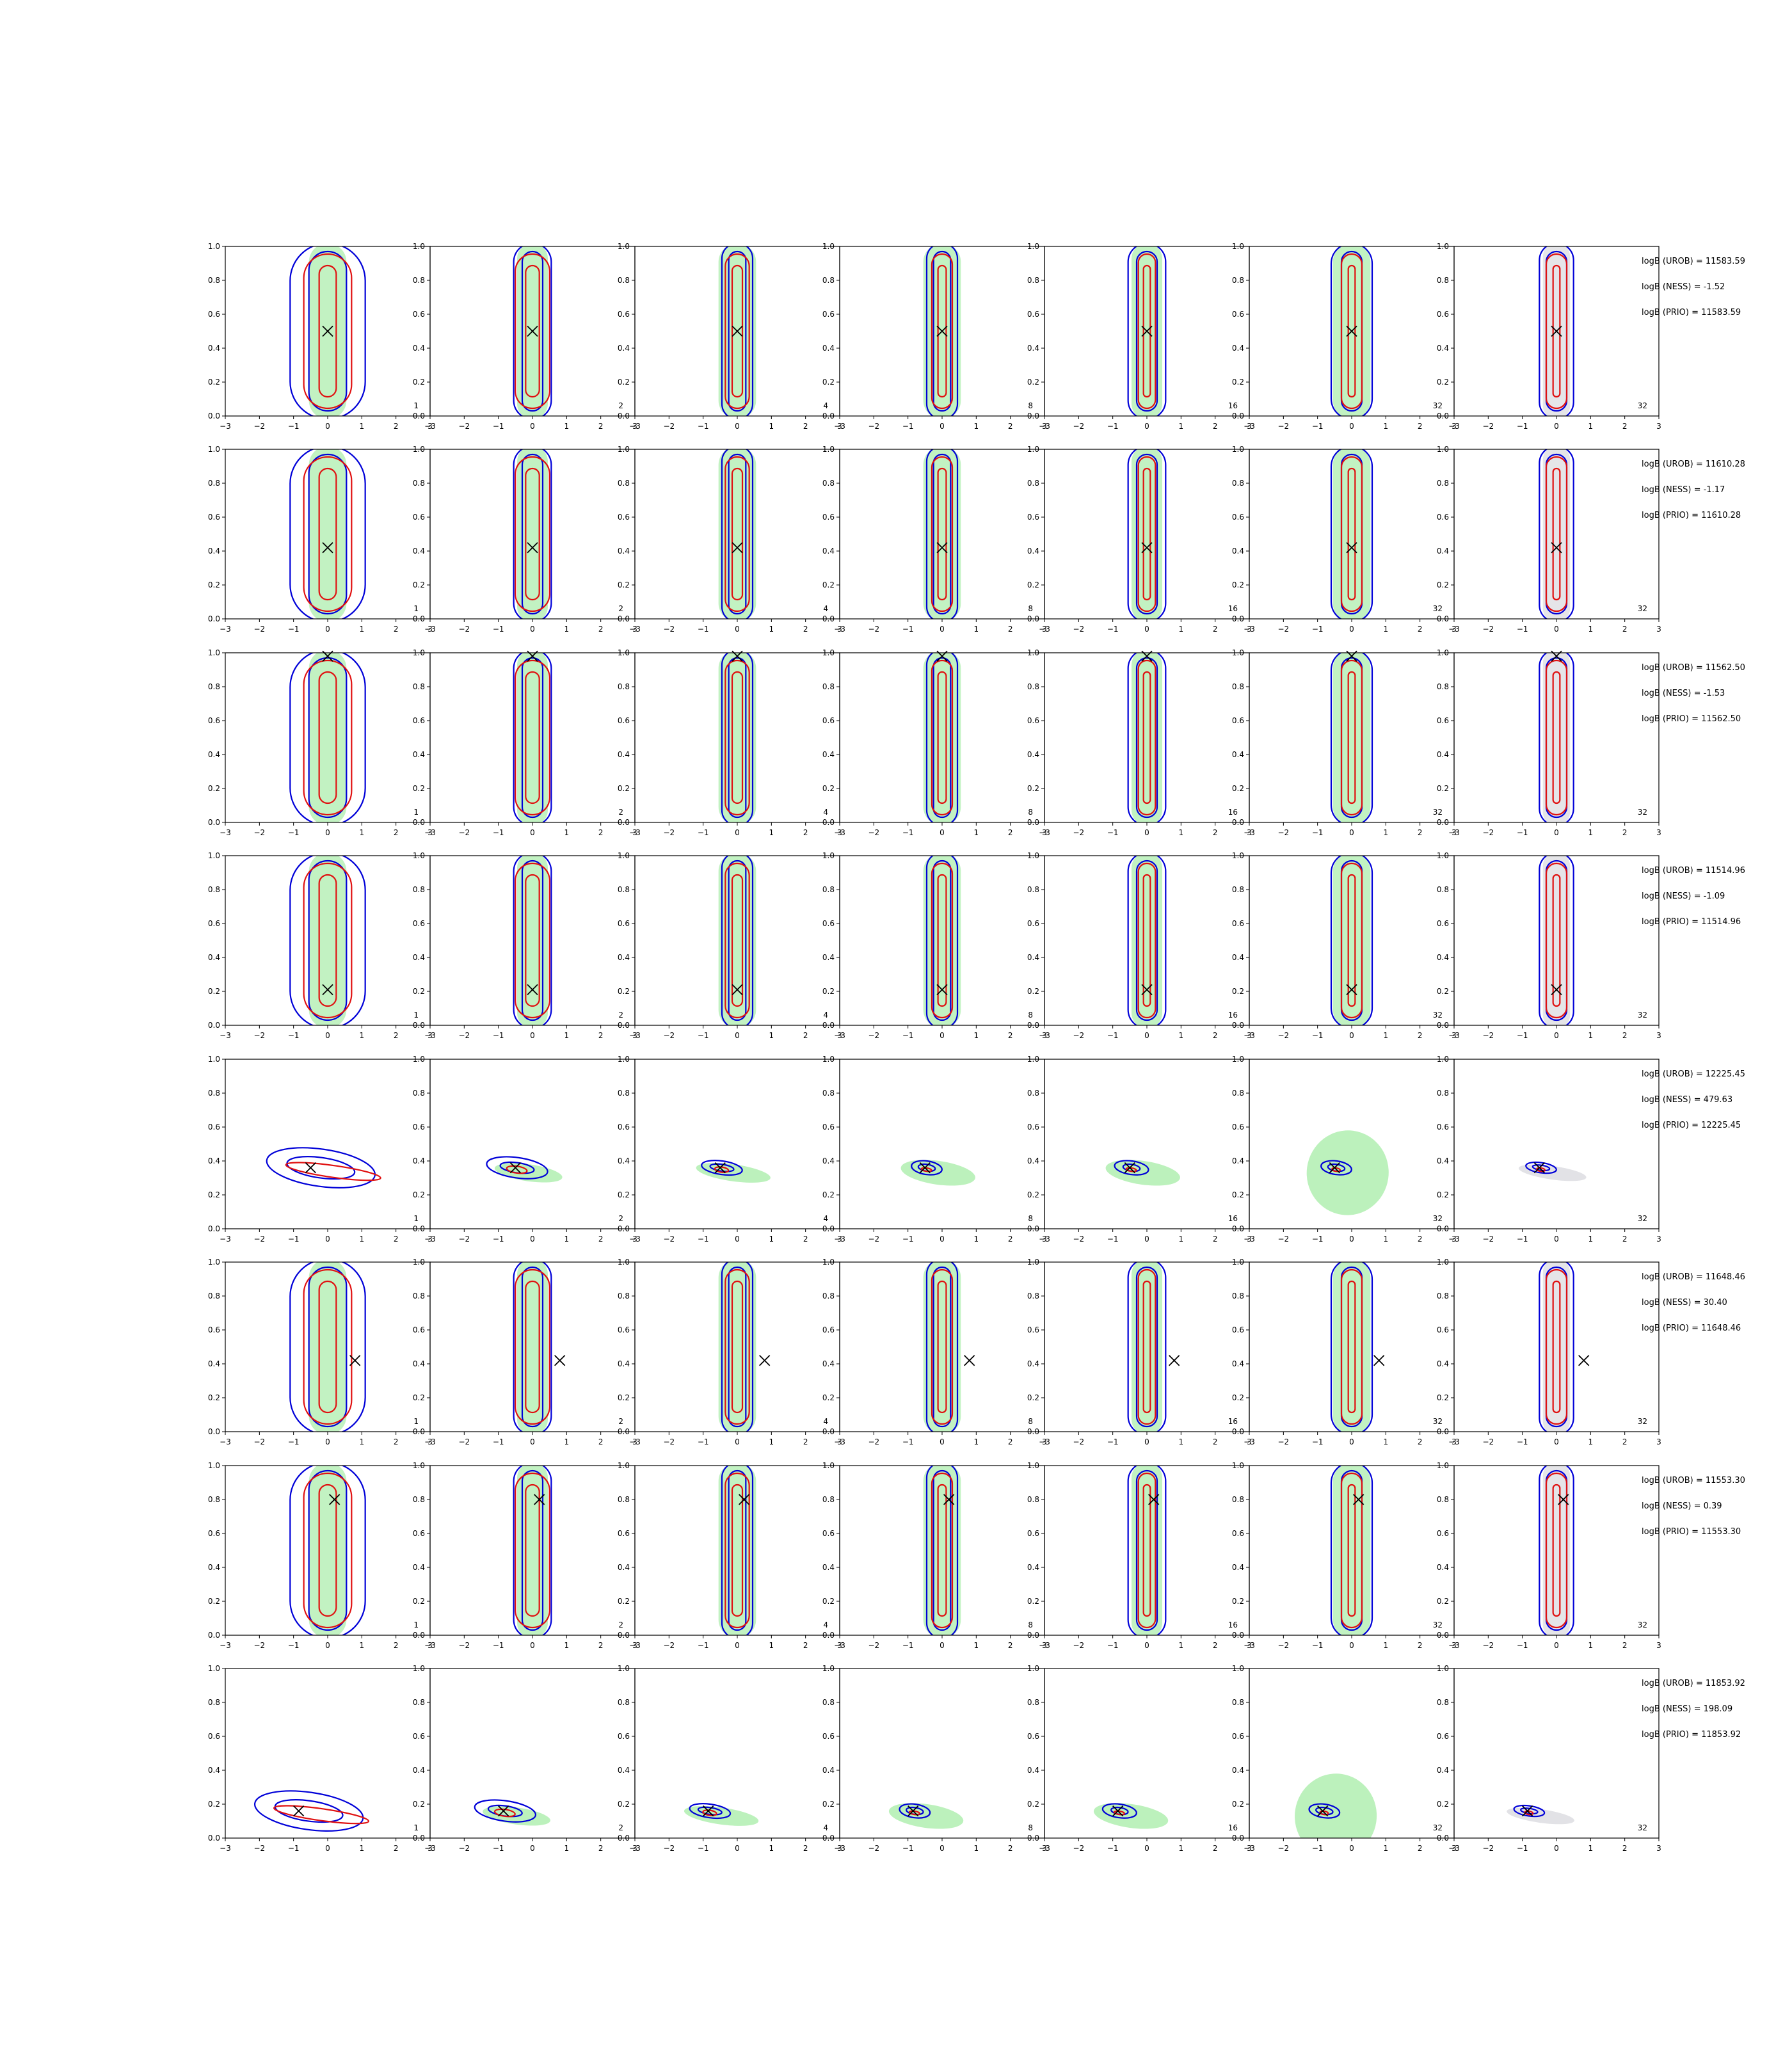  Describe the element at coordinates (321, 1168) in the screenshot. I see `blue-contour-inner` at that location.